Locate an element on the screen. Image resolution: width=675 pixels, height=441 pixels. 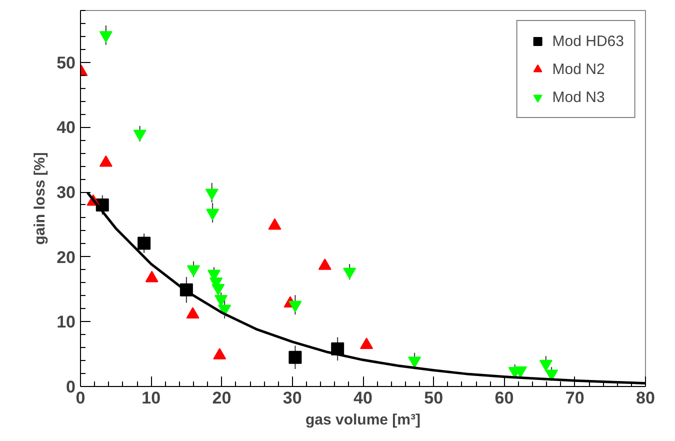
x-tick-label: 30 is located at coordinates (292, 398).